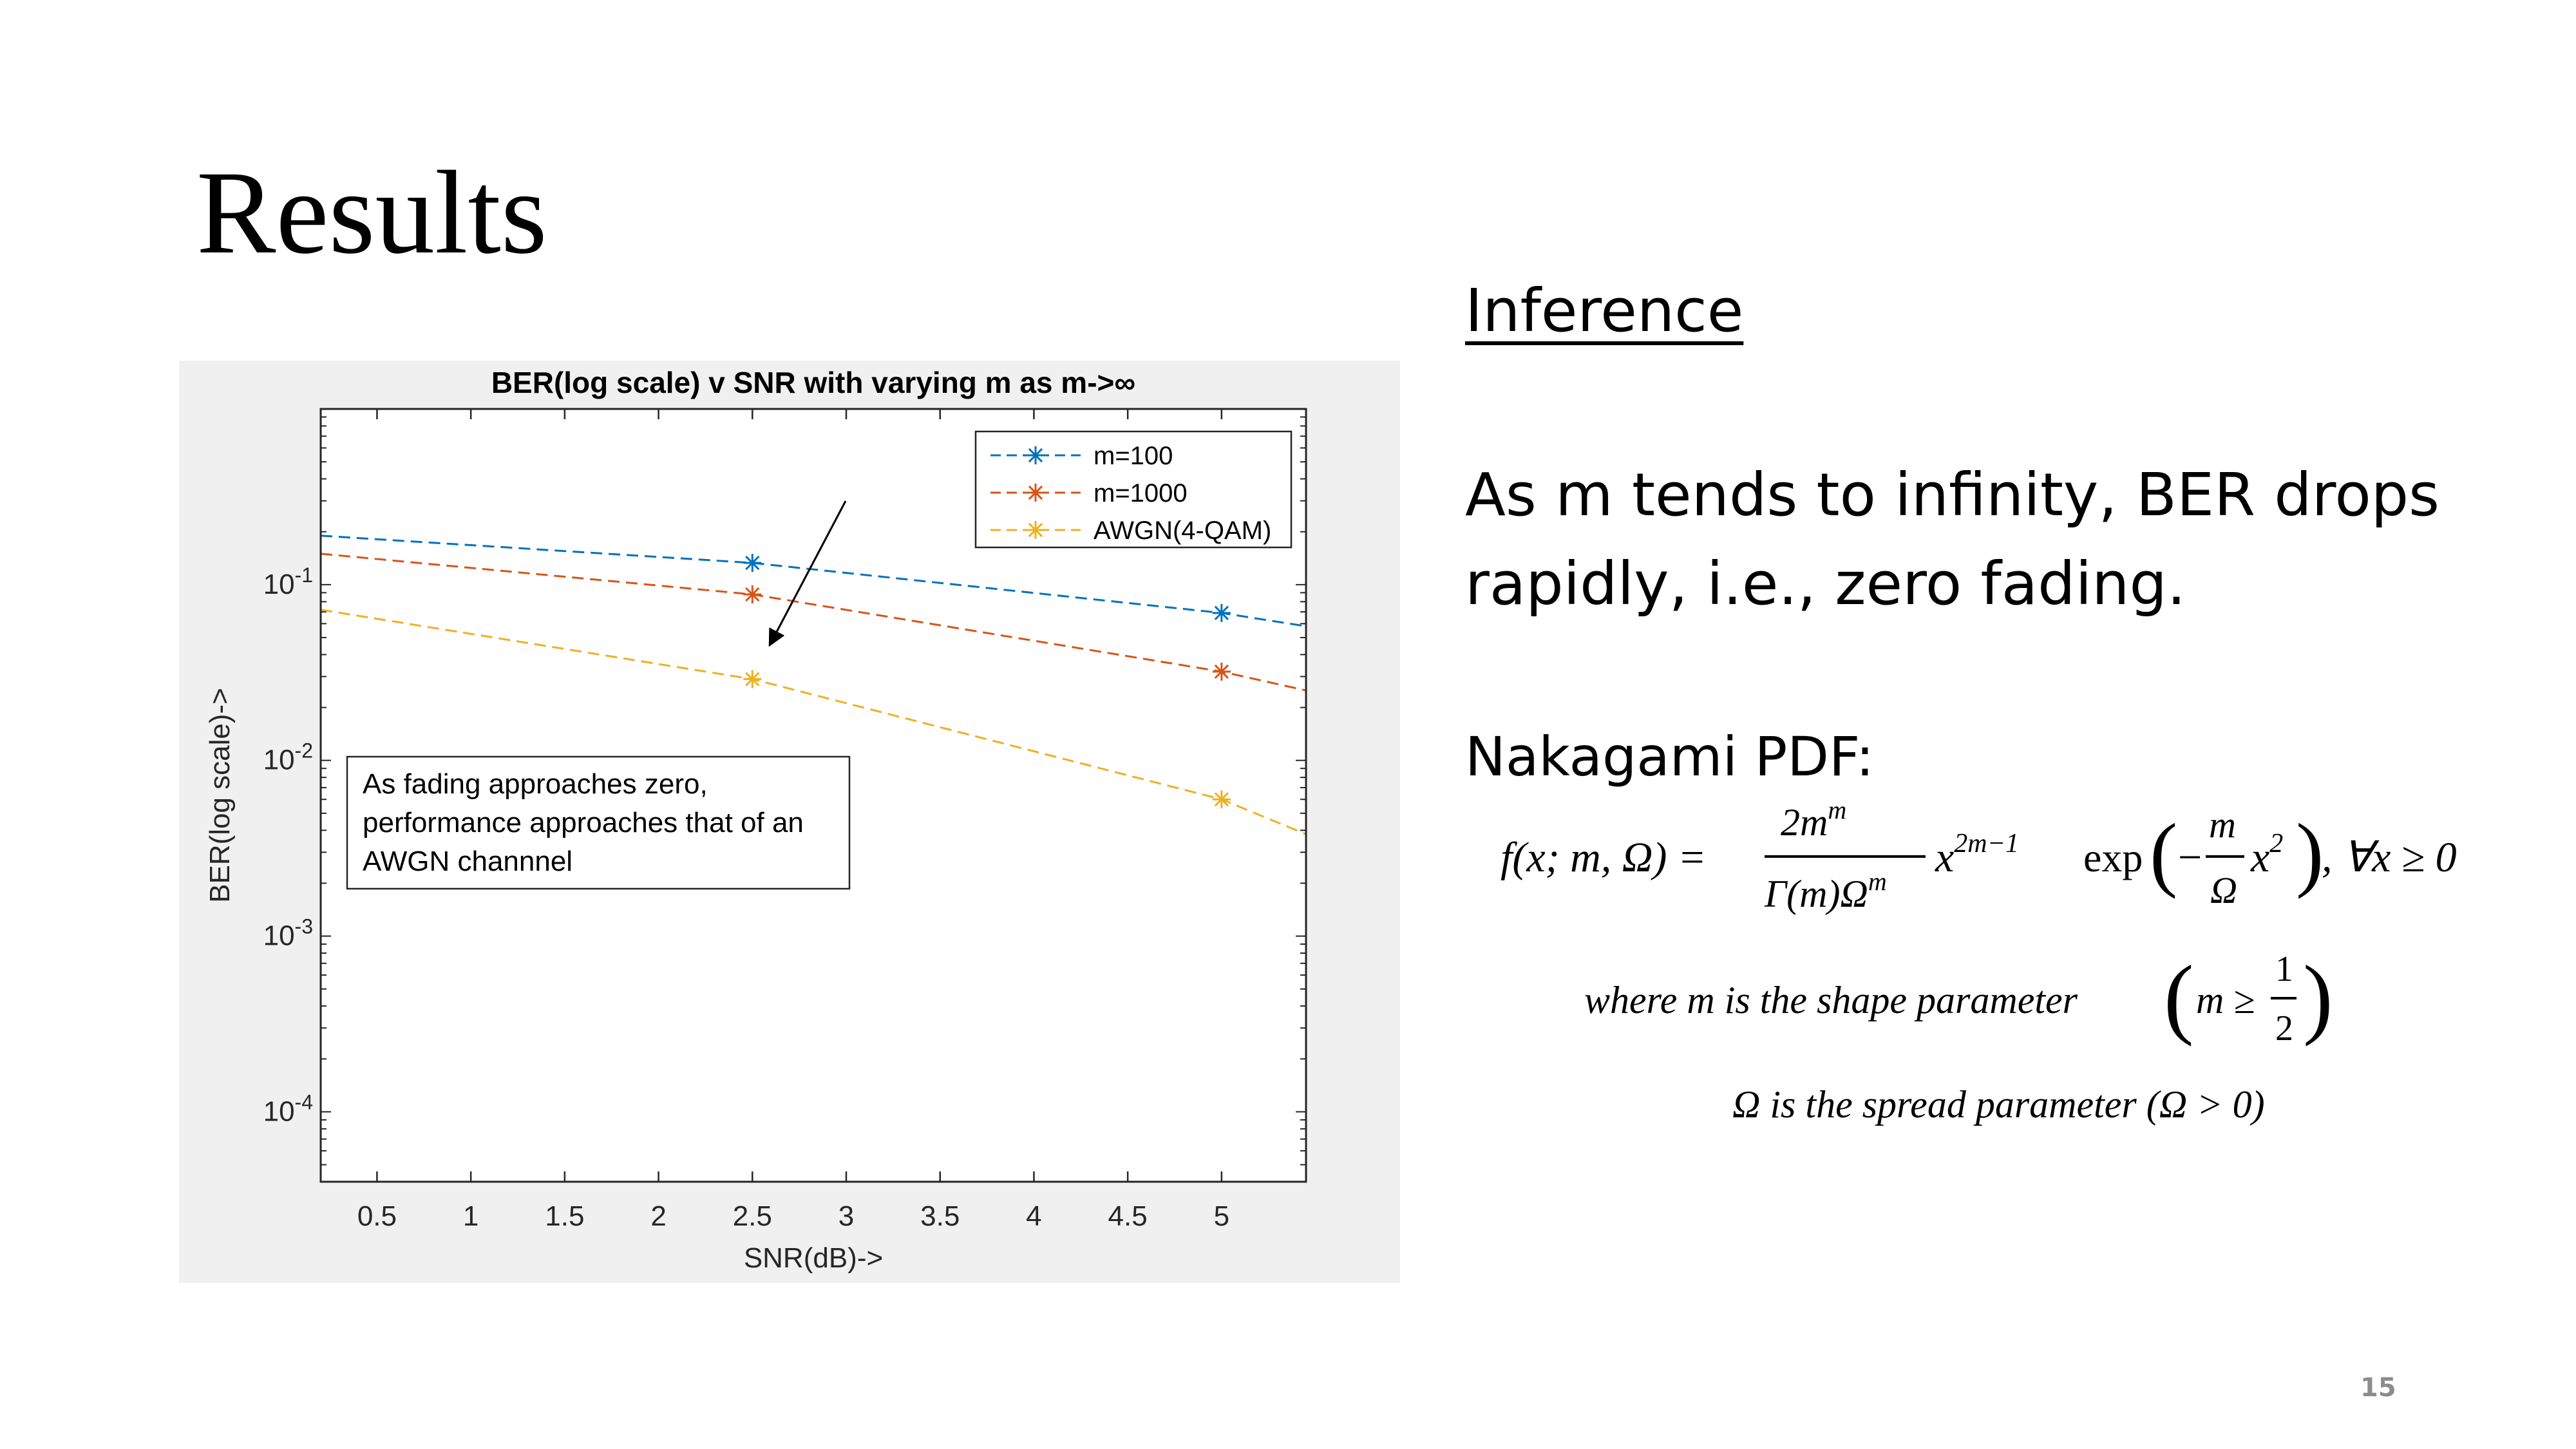 The image size is (2576, 1449). Describe the element at coordinates (808, 573) in the screenshot. I see `annotation-arrow` at that location.